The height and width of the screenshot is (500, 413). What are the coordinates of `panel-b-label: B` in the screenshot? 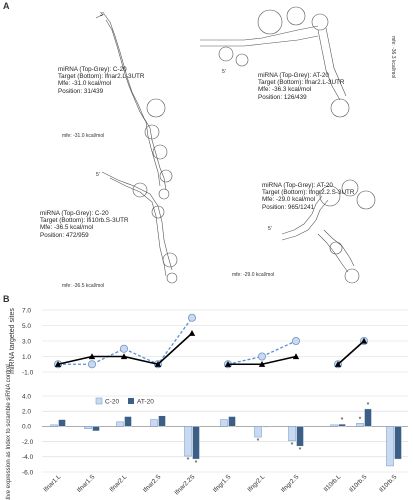 It's located at (6, 299).